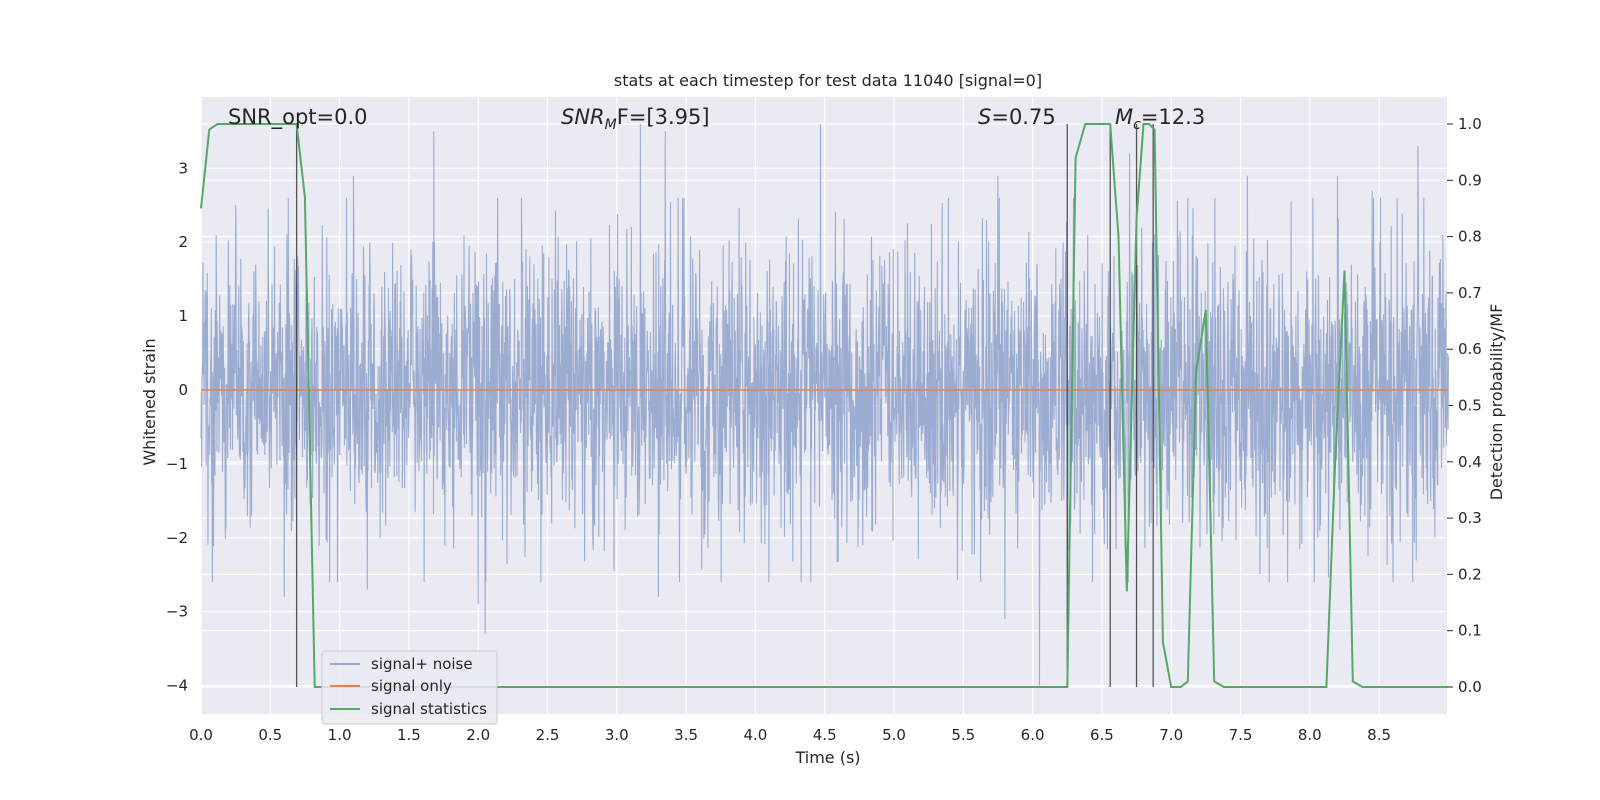 The width and height of the screenshot is (1600, 800). What do you see at coordinates (183, 316) in the screenshot?
I see `y-tick-label: 1` at bounding box center [183, 316].